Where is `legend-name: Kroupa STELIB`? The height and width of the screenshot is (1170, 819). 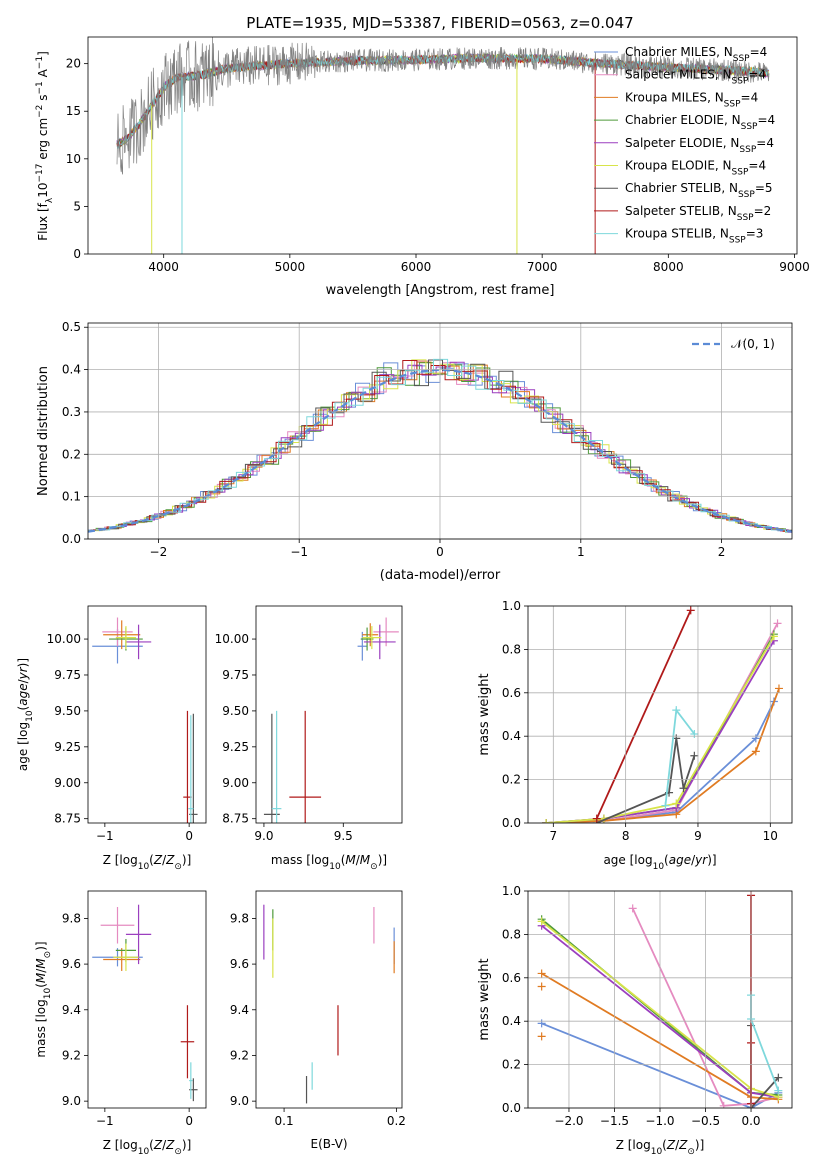
legend-name: Kroupa STELIB is located at coordinates (668, 234).